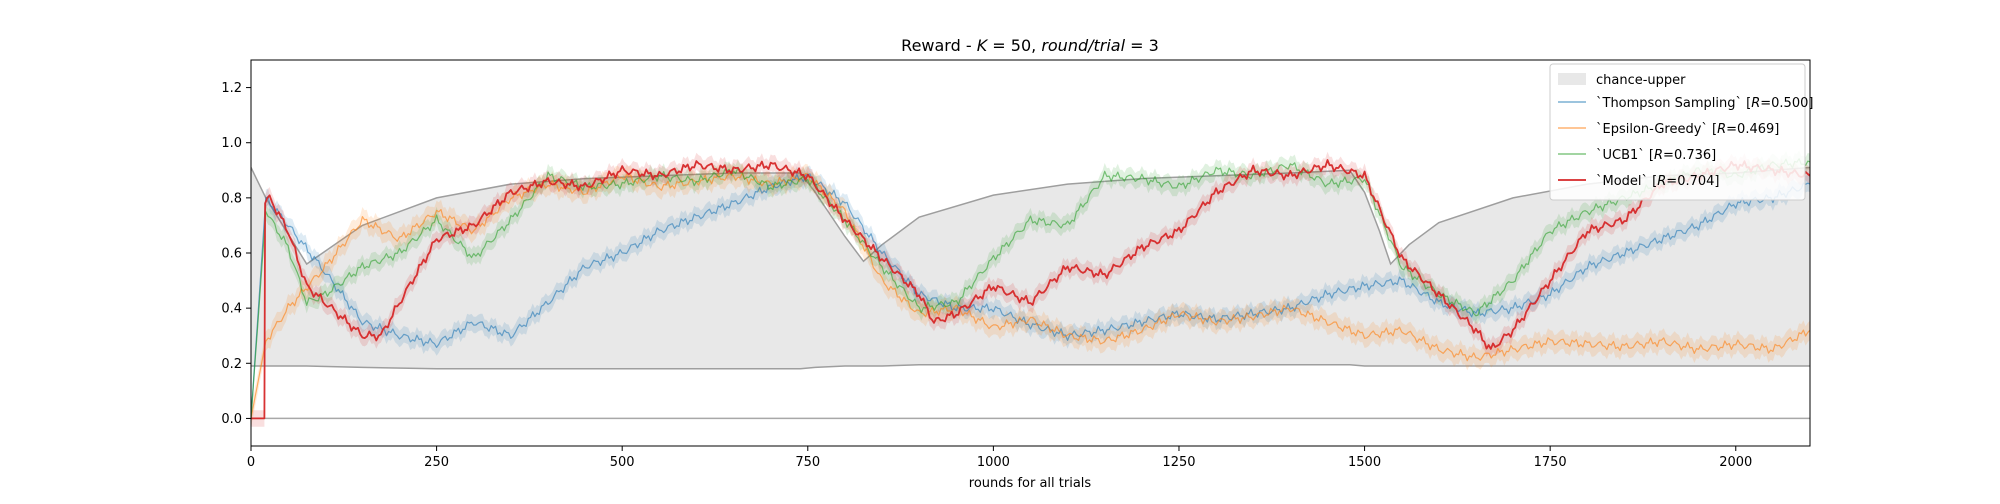  I want to click on chance-lower-line, so click(1030, 366).